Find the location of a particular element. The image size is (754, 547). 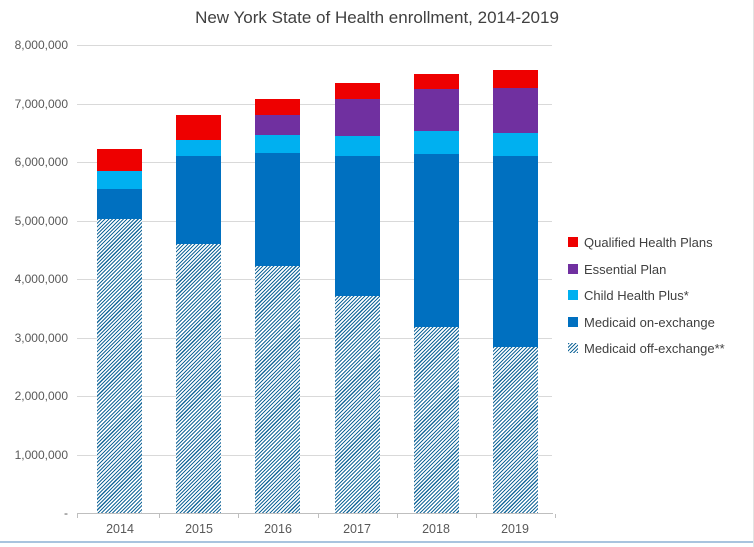

bar-2018-segment-essential-plan is located at coordinates (436, 110).